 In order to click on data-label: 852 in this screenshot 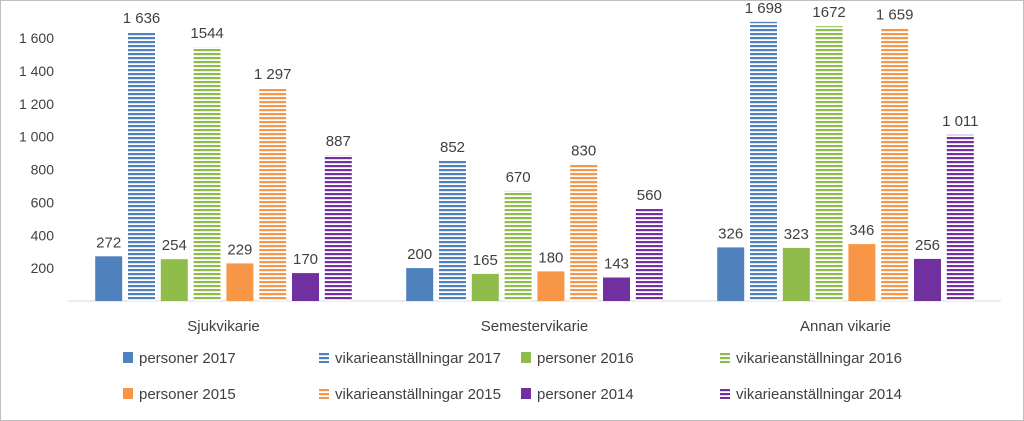, I will do `click(452, 147)`.